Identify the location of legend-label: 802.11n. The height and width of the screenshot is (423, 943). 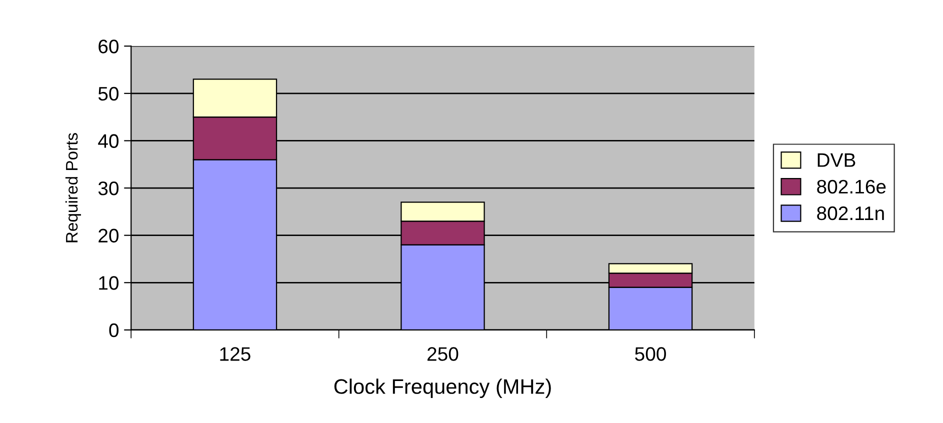
(850, 213).